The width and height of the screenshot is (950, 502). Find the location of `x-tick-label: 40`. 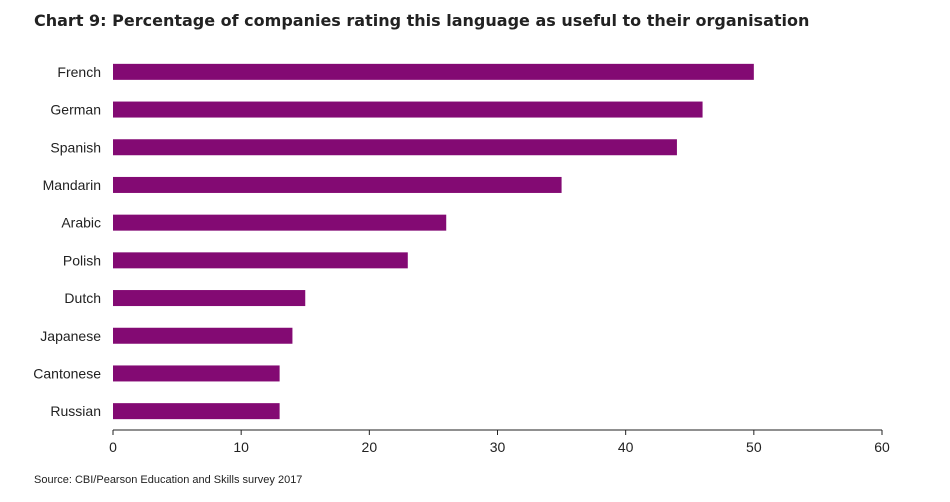

x-tick-label: 40 is located at coordinates (626, 447).